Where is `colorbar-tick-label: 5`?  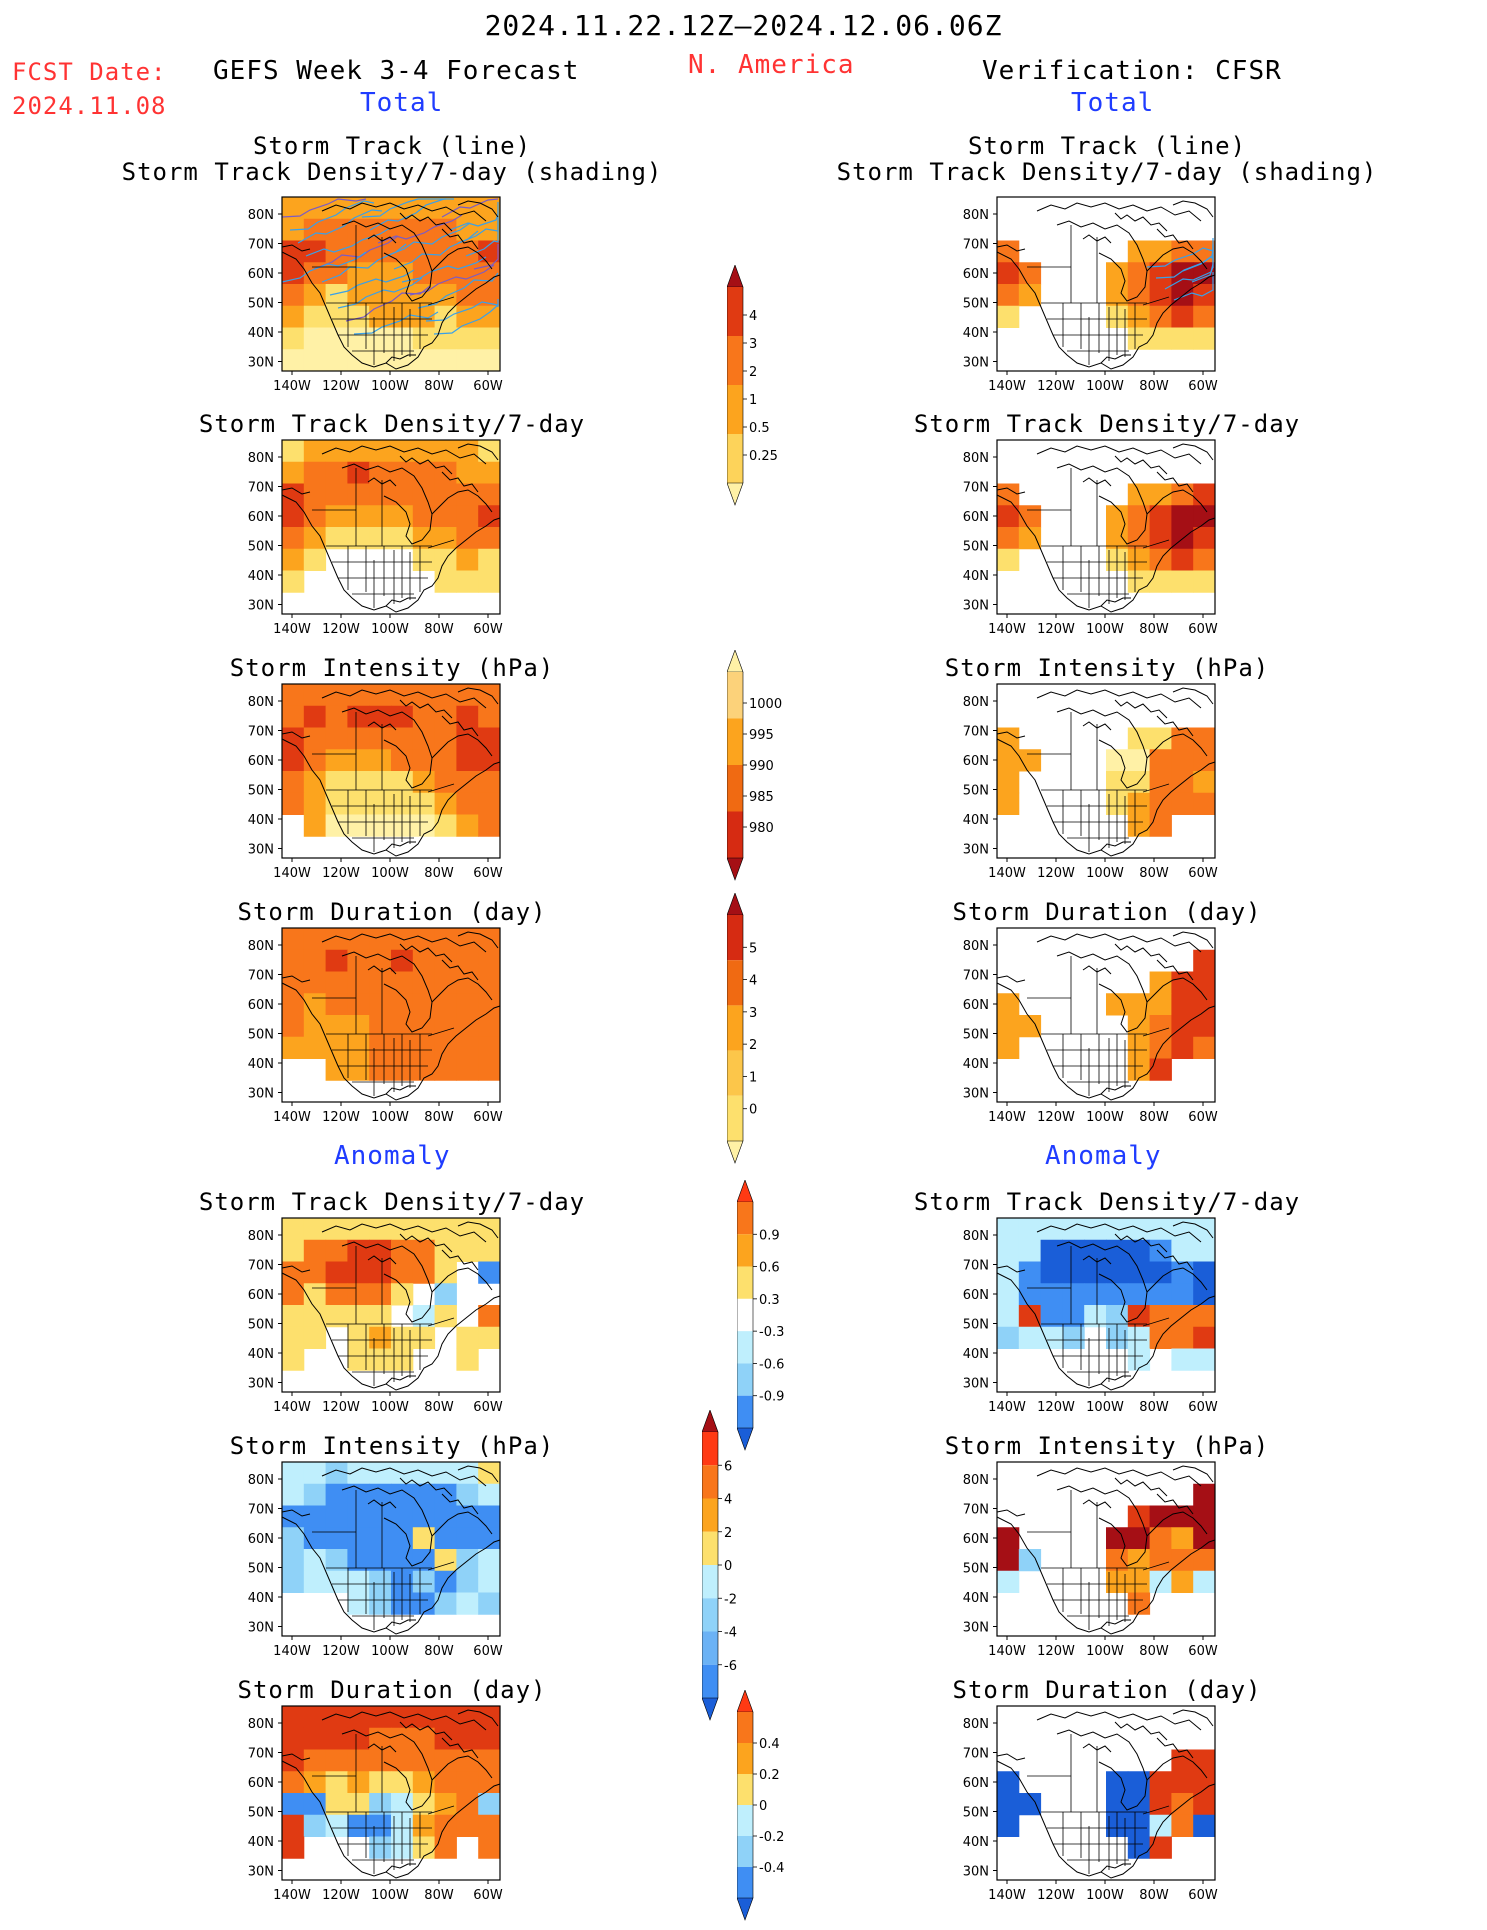
colorbar-tick-label: 5 is located at coordinates (753, 948).